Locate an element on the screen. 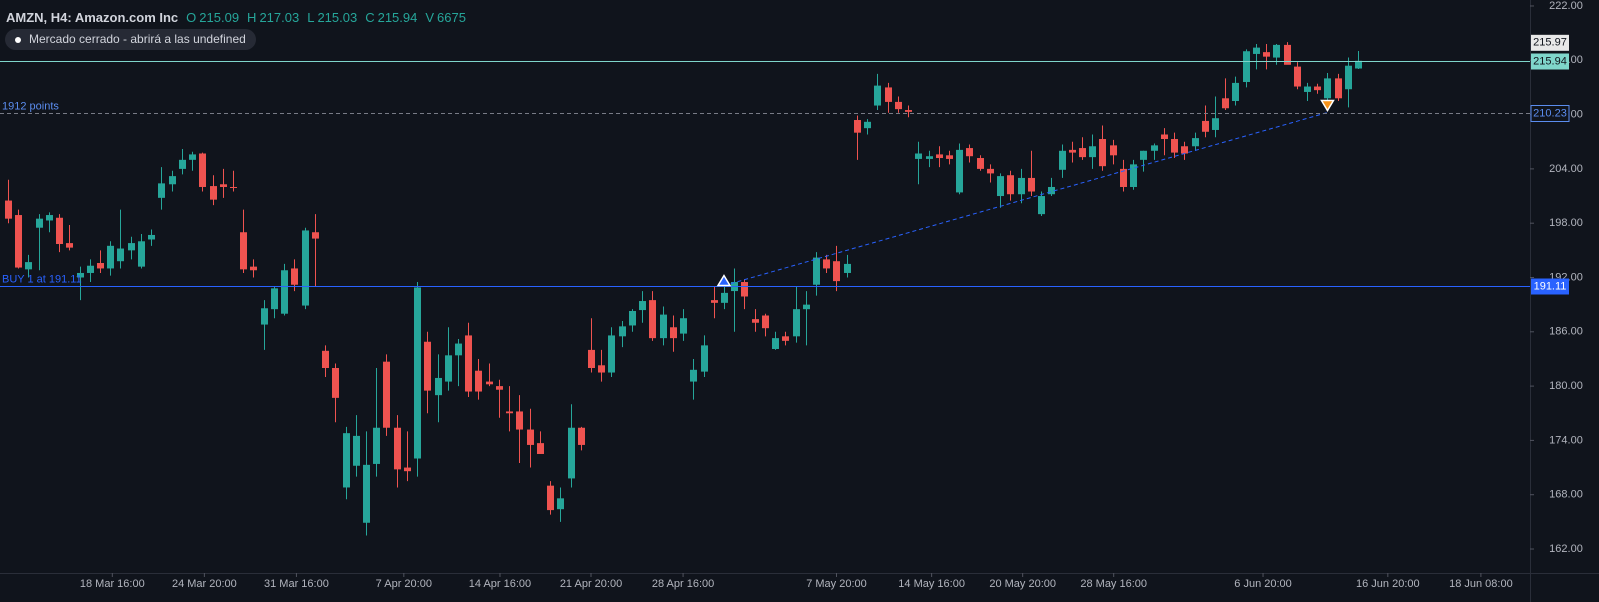 The width and height of the screenshot is (1599, 602). x-tick-label: 6 Jun 20:00 is located at coordinates (1263, 584).